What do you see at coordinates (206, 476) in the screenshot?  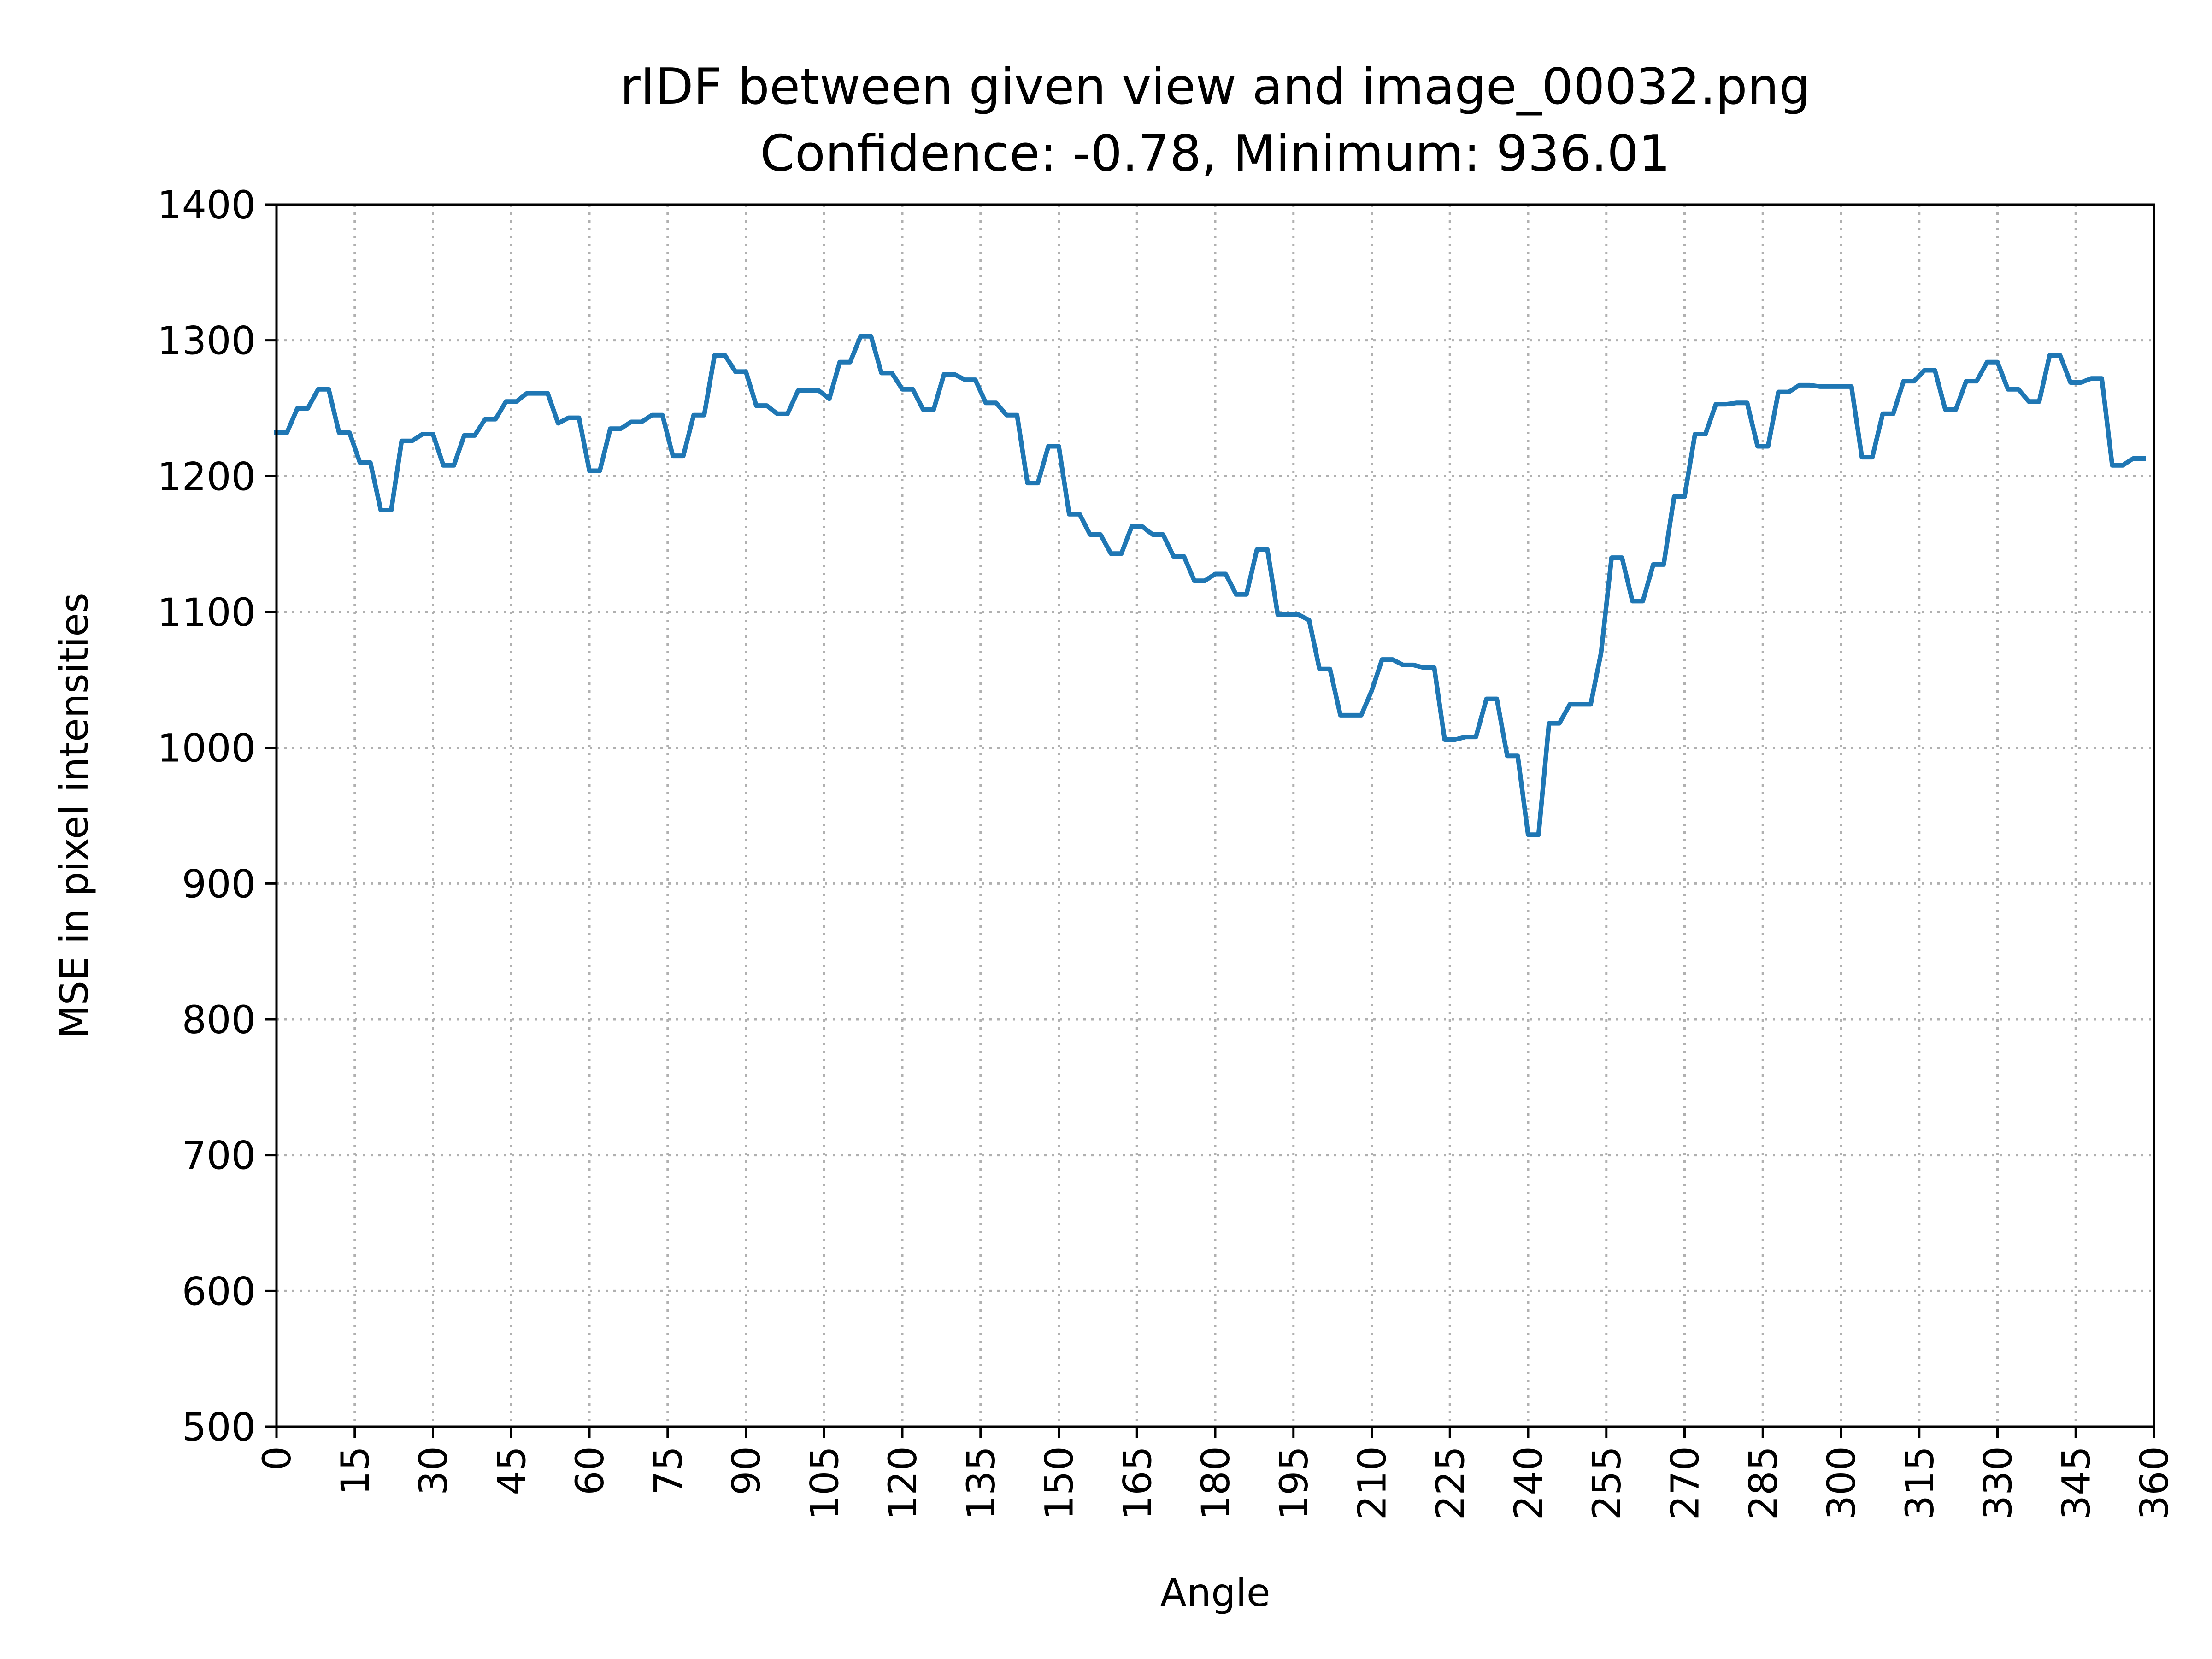 I see `y-tick-label: 1200` at bounding box center [206, 476].